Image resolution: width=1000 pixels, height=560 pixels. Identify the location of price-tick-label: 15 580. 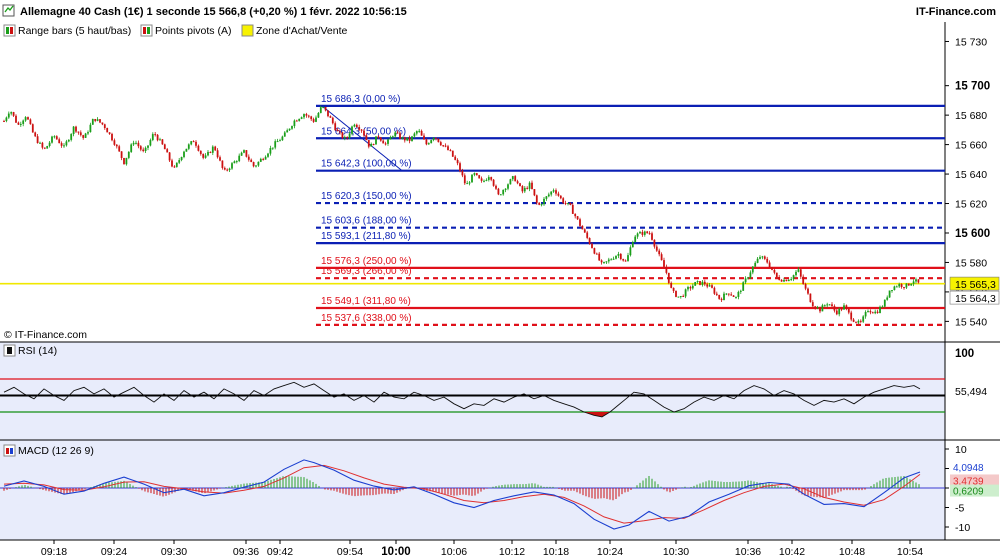
(971, 263).